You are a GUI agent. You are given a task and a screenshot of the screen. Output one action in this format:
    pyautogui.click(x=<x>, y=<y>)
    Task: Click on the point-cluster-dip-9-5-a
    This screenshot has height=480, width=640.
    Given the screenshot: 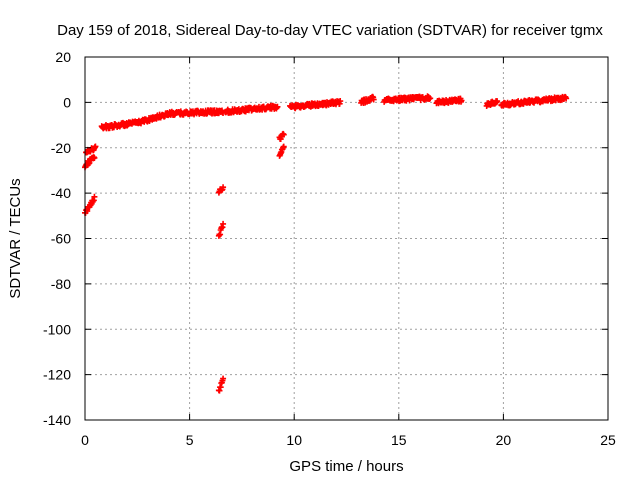 What is the action you would take?
    pyautogui.click(x=281, y=136)
    